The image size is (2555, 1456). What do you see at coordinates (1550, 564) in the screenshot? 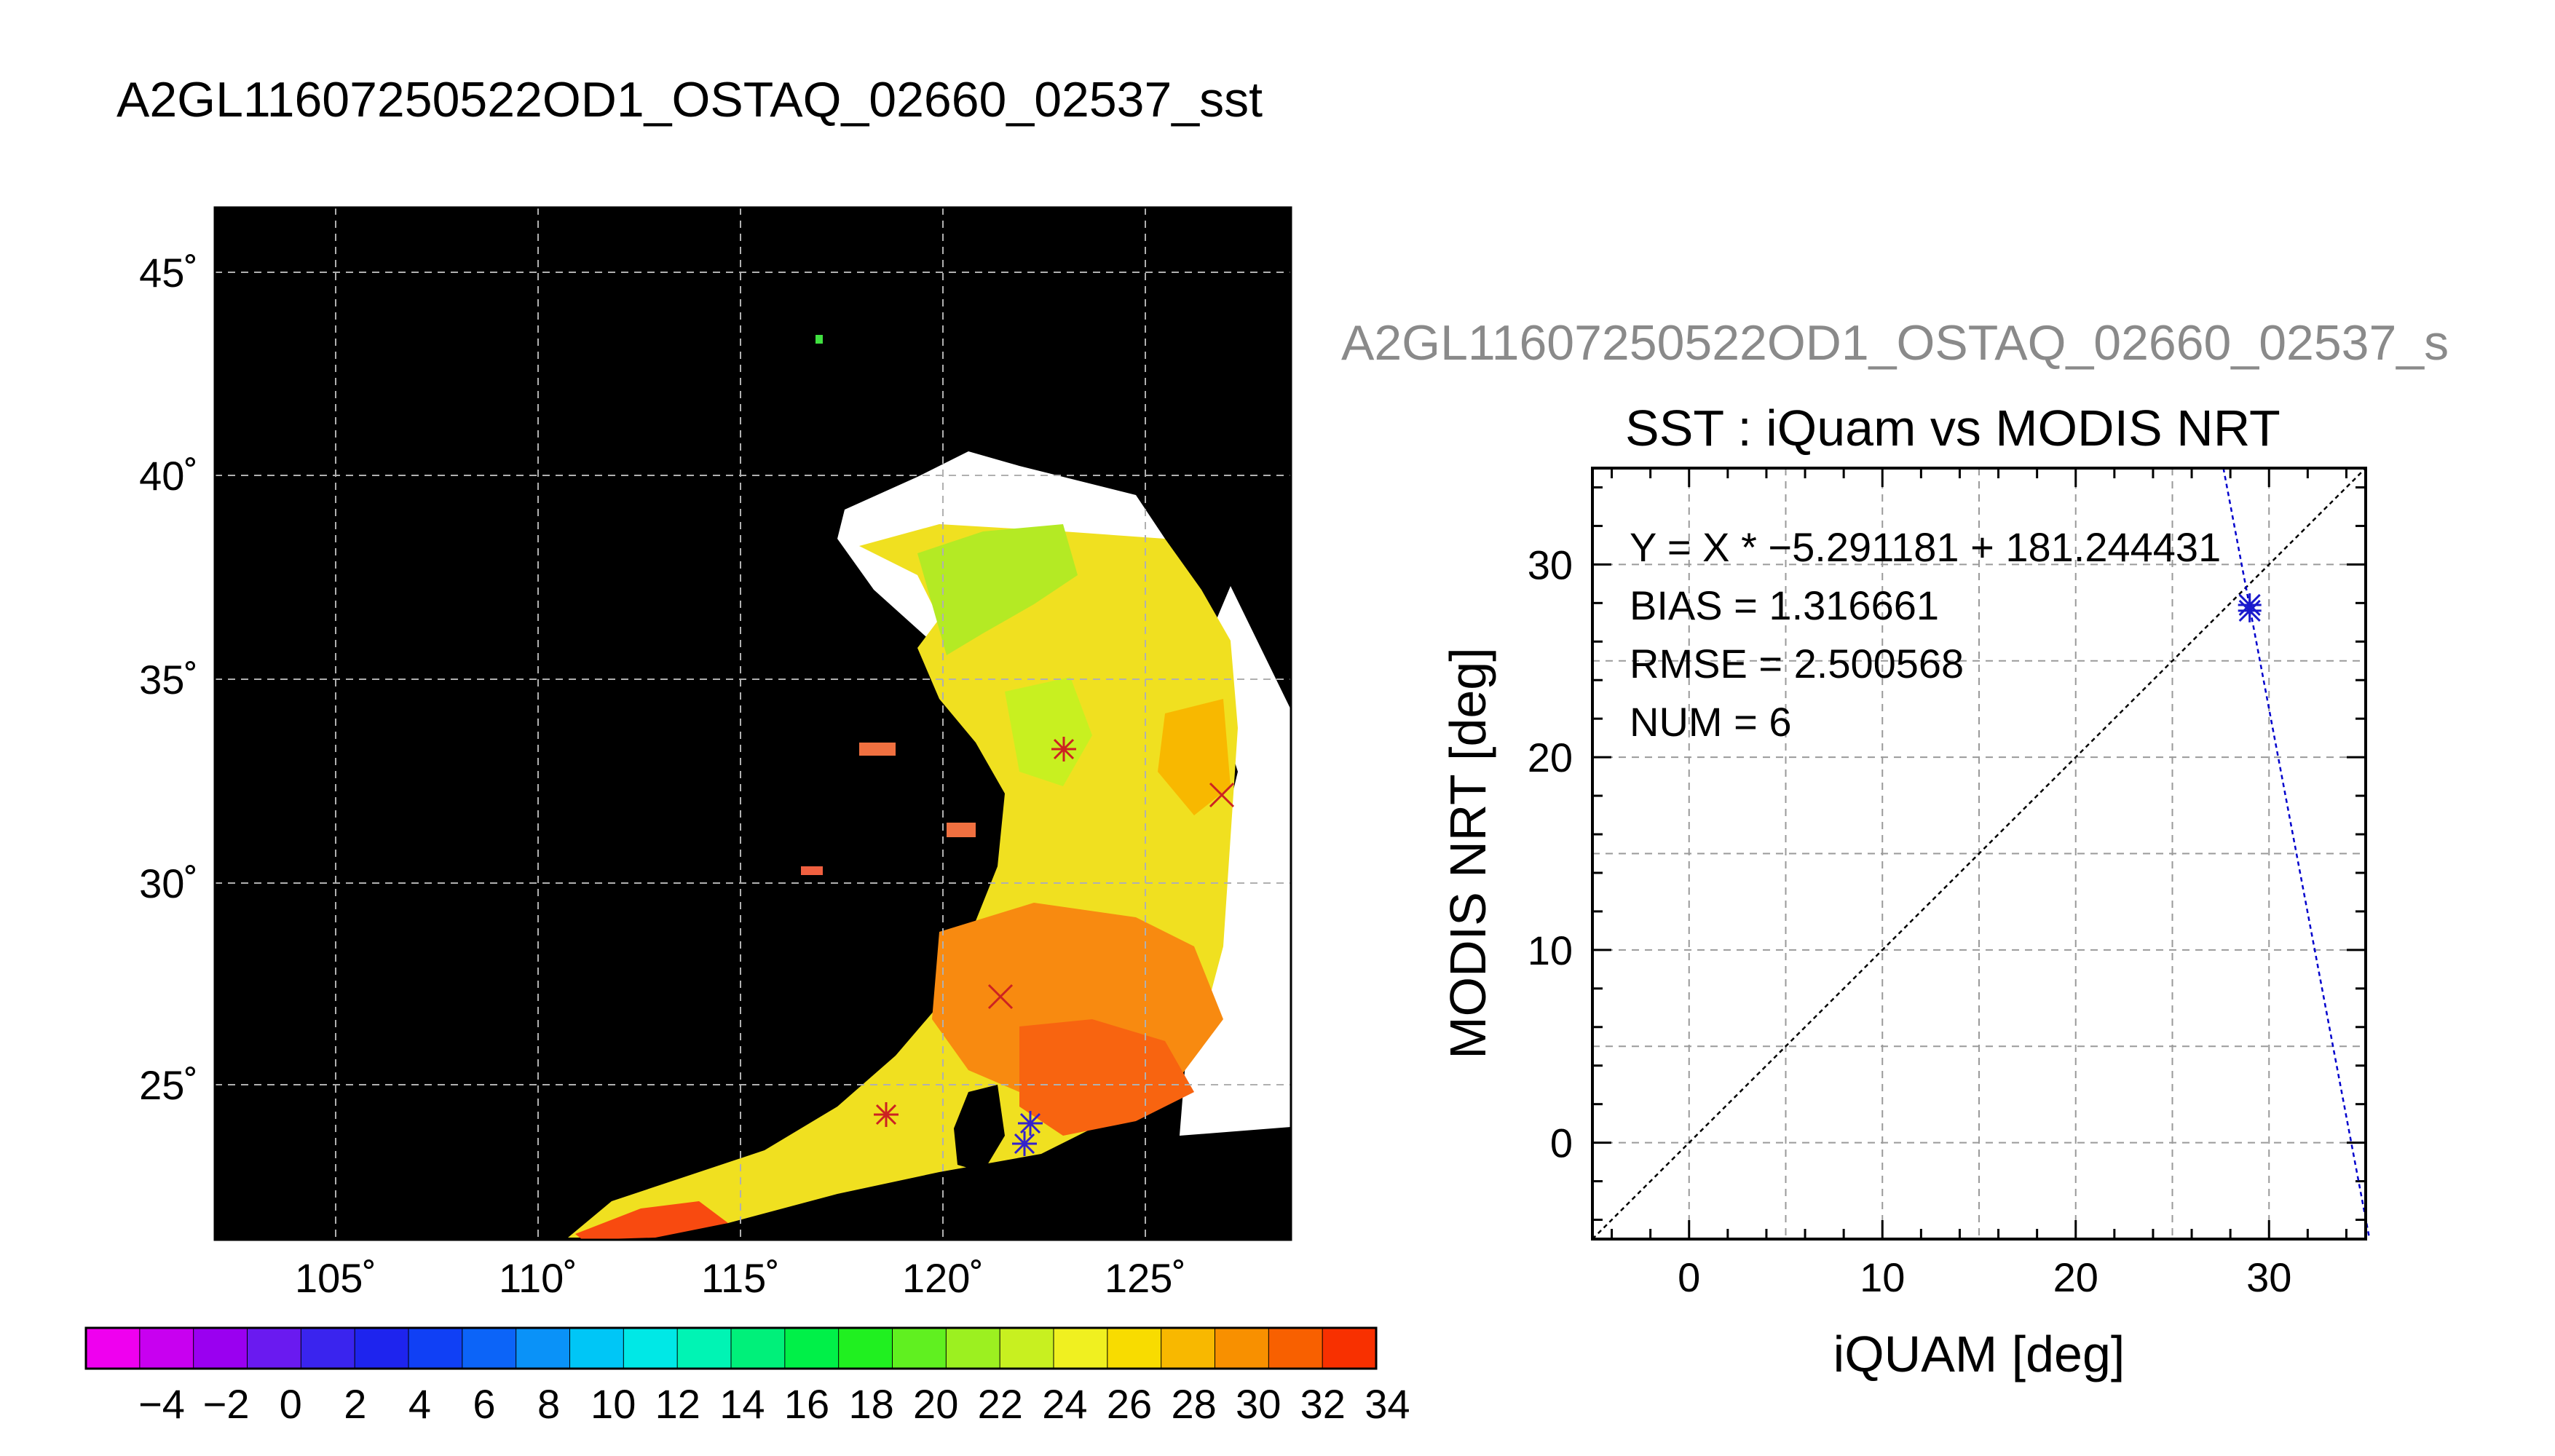
I see `y-tick-label: 30` at bounding box center [1550, 564].